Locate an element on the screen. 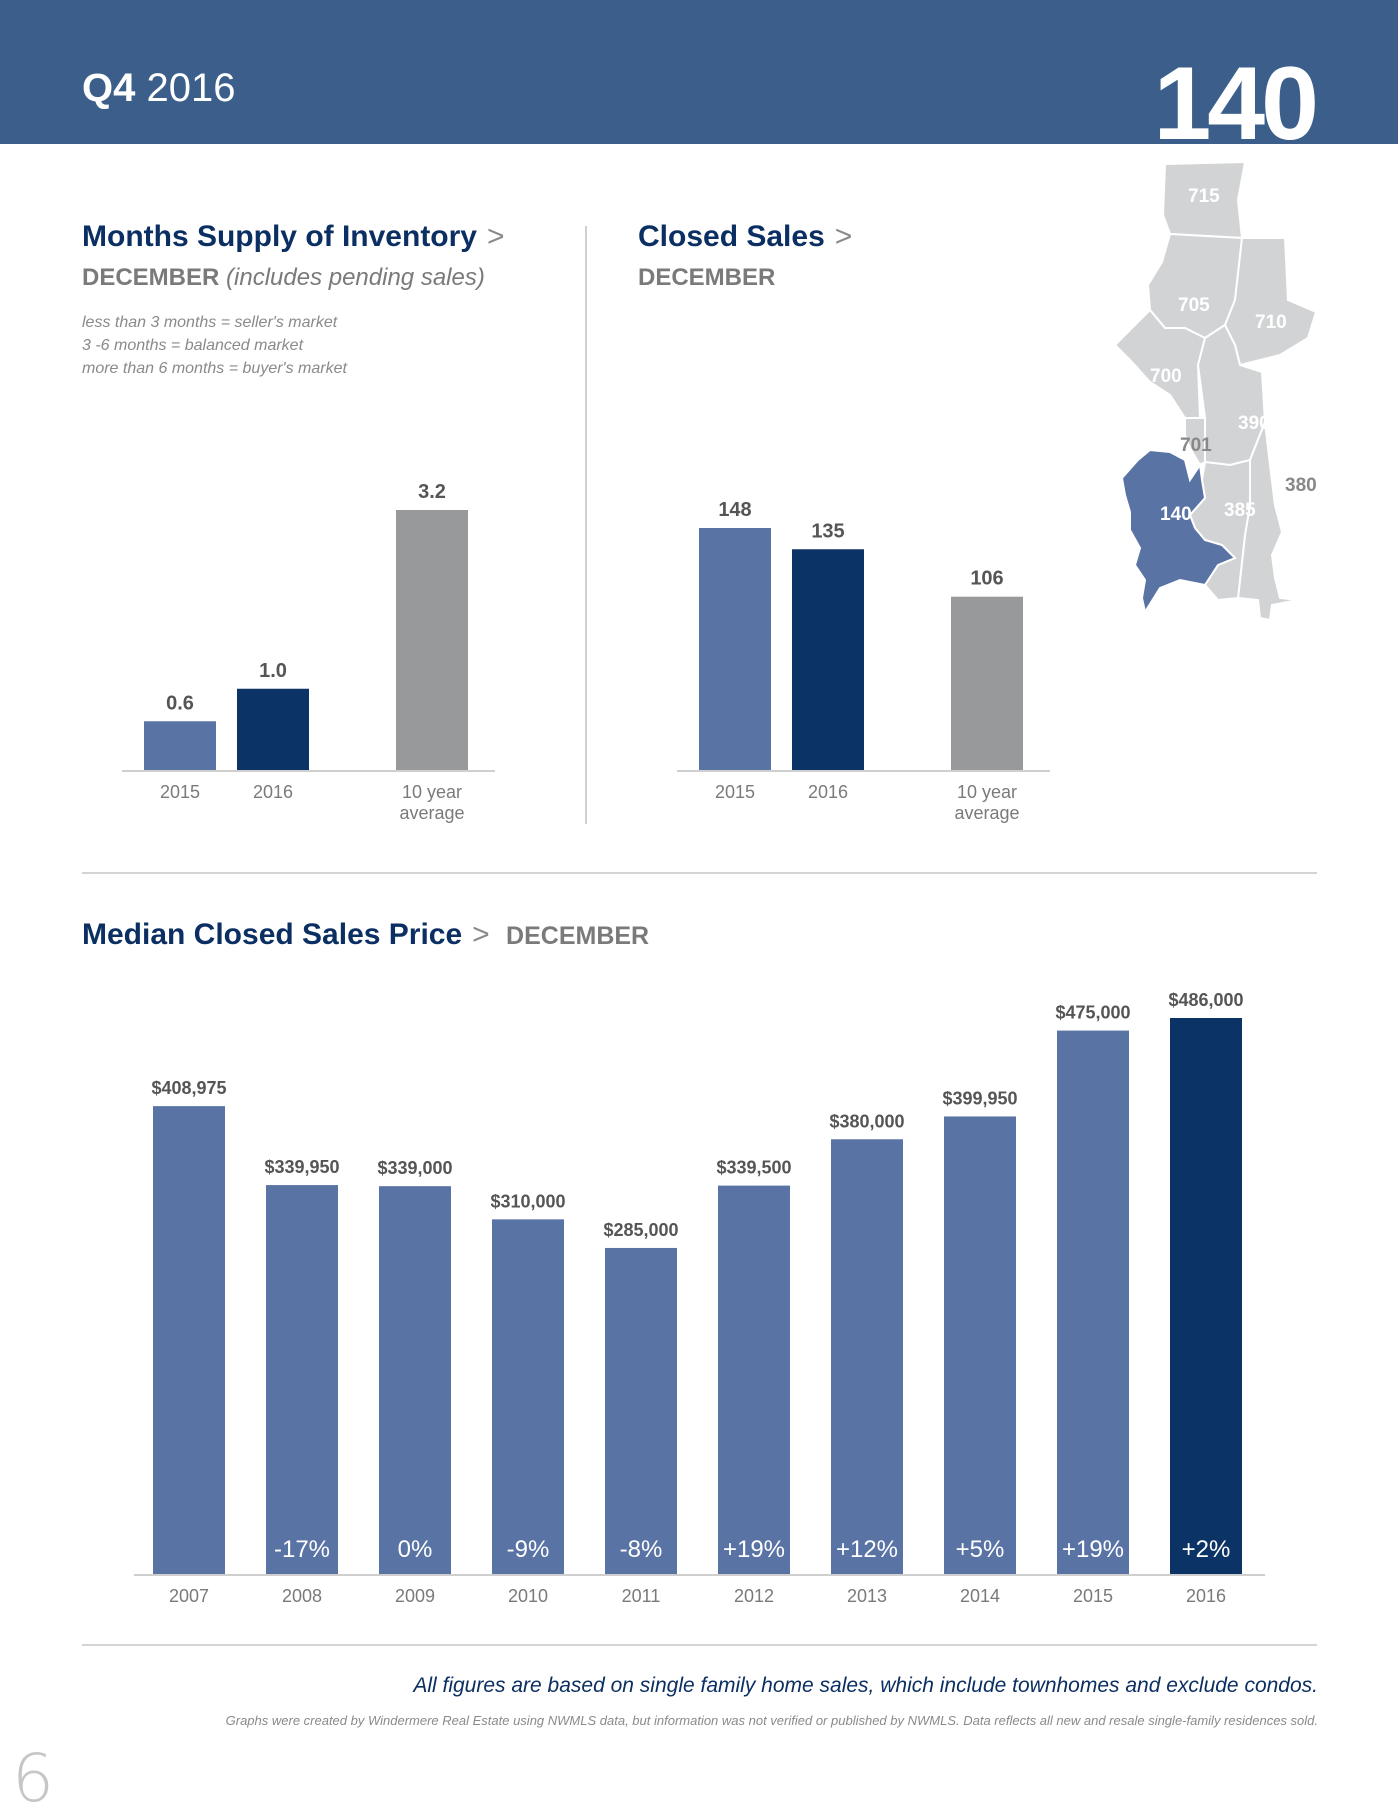  market-legend-balanced: 3 -6 months = balanced market is located at coordinates (193, 345).